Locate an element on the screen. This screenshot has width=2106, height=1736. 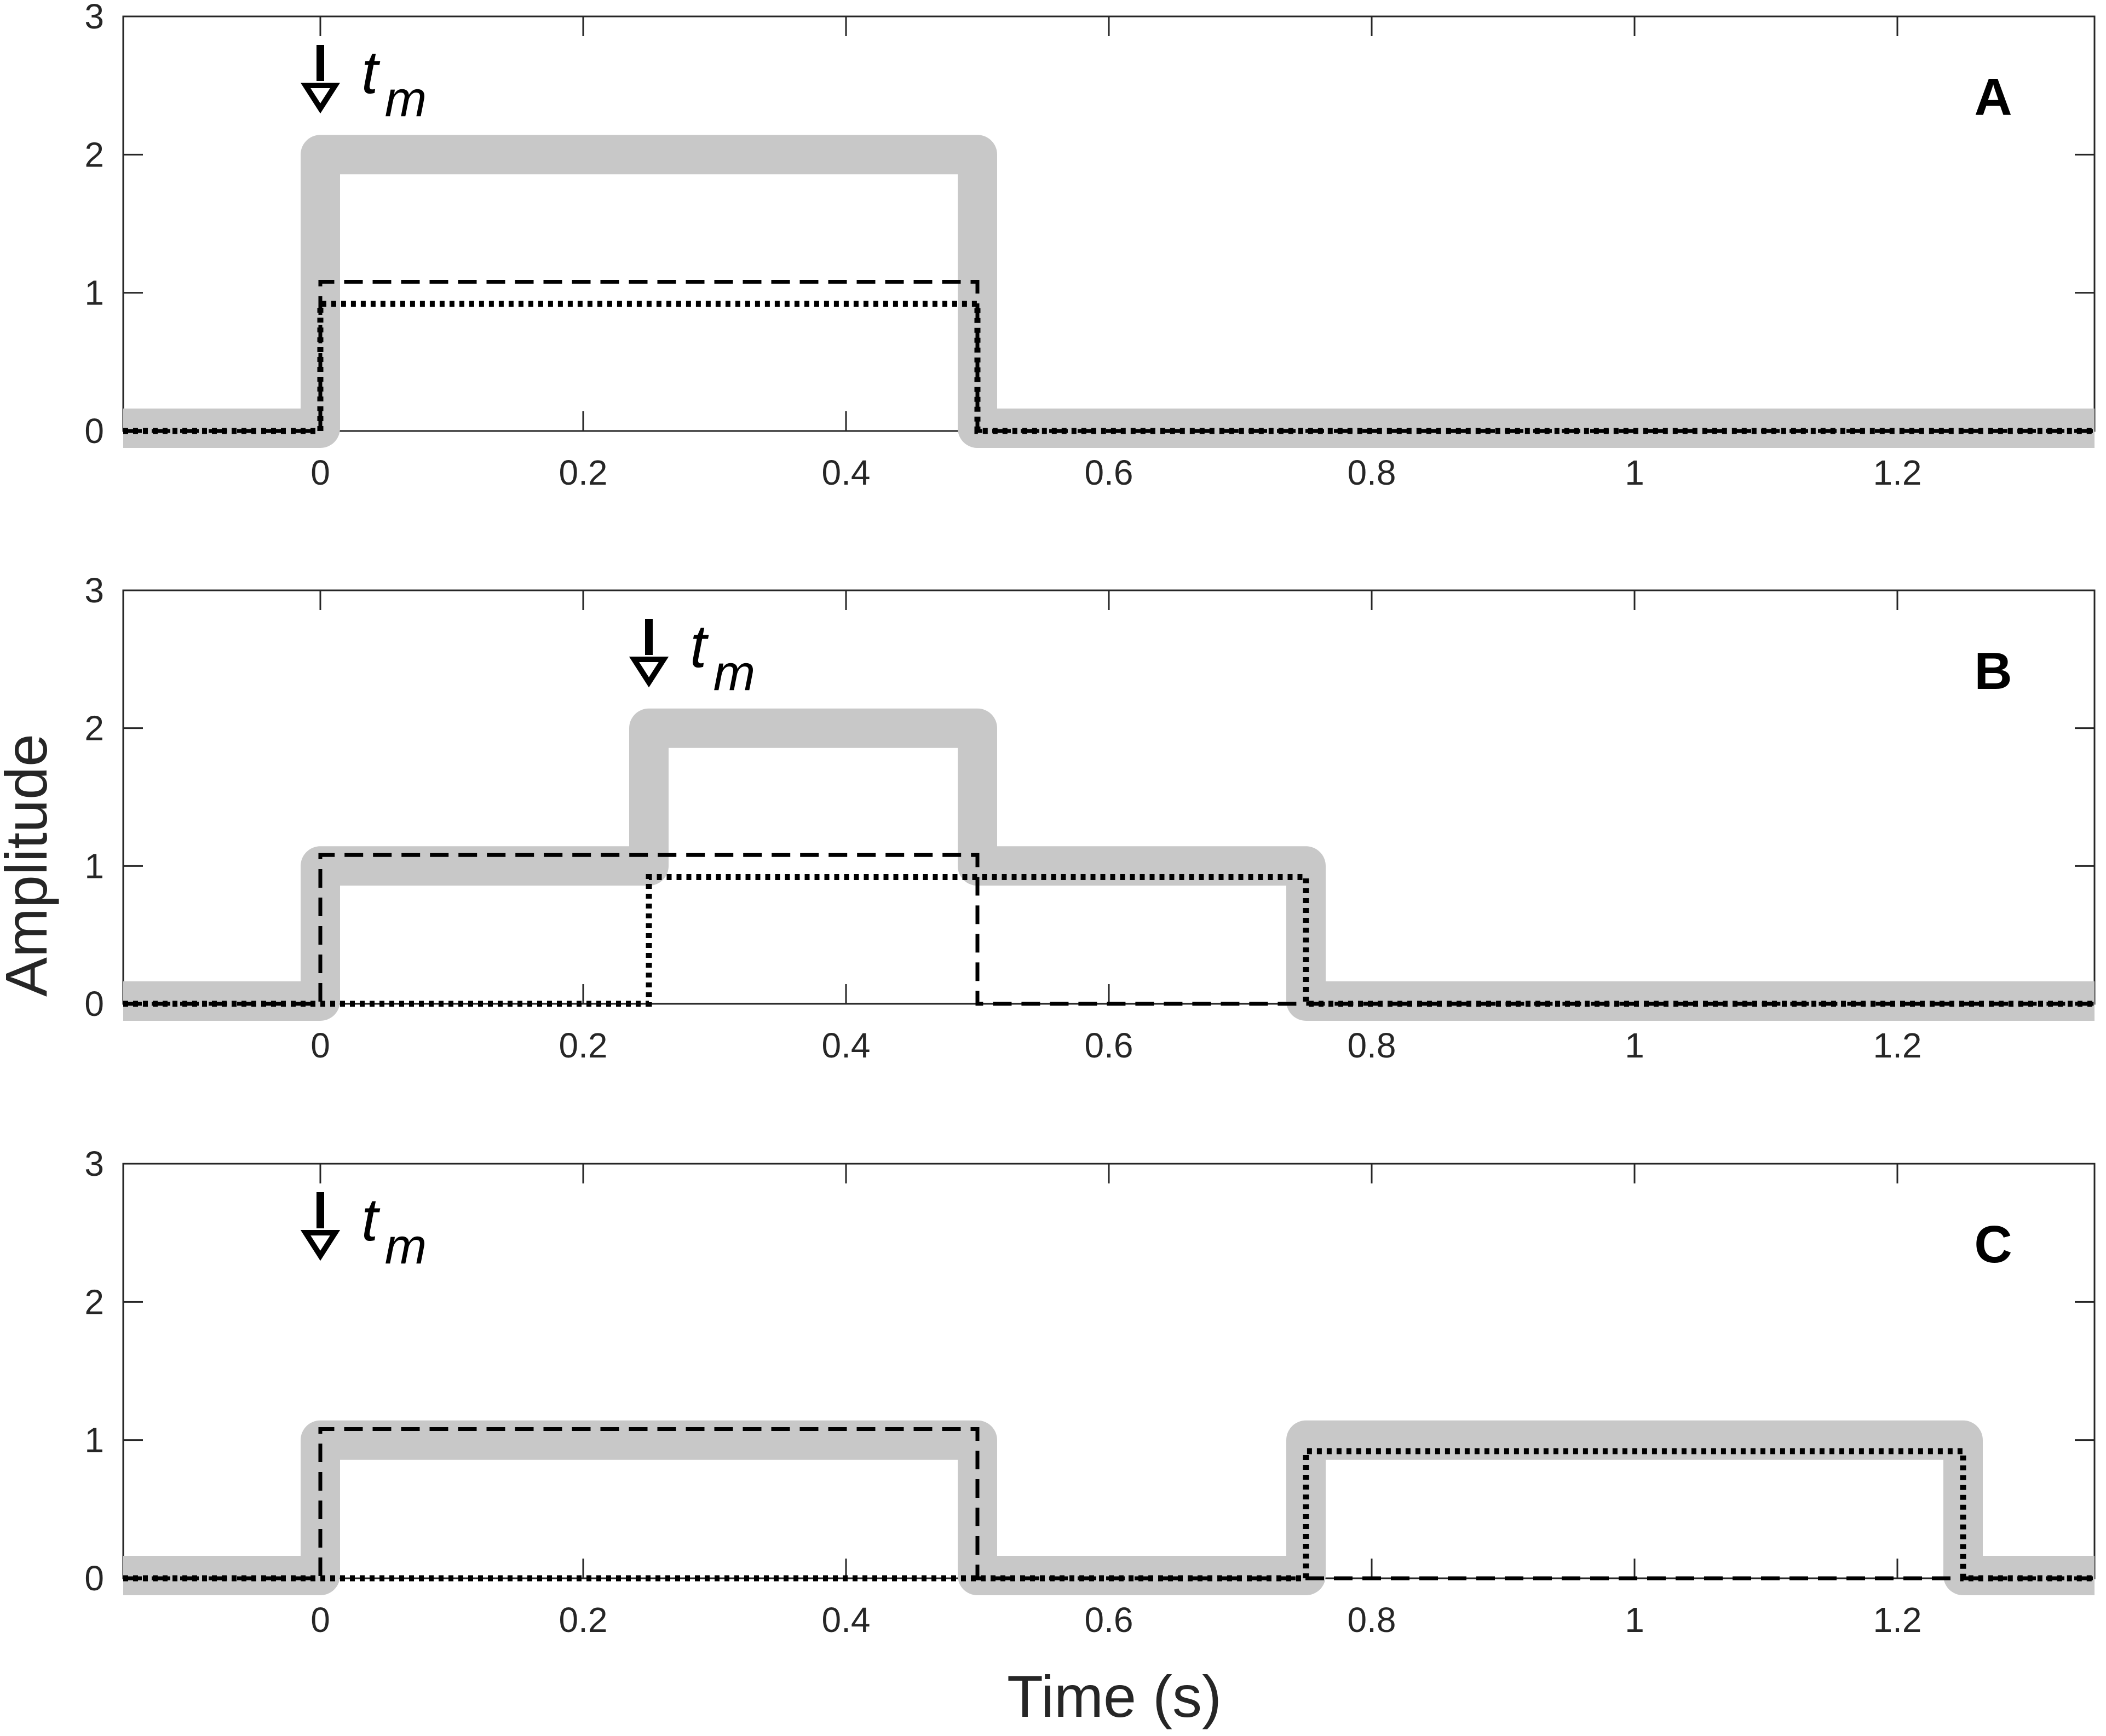
x-axis-title: Time (s) is located at coordinates (1114, 1696).